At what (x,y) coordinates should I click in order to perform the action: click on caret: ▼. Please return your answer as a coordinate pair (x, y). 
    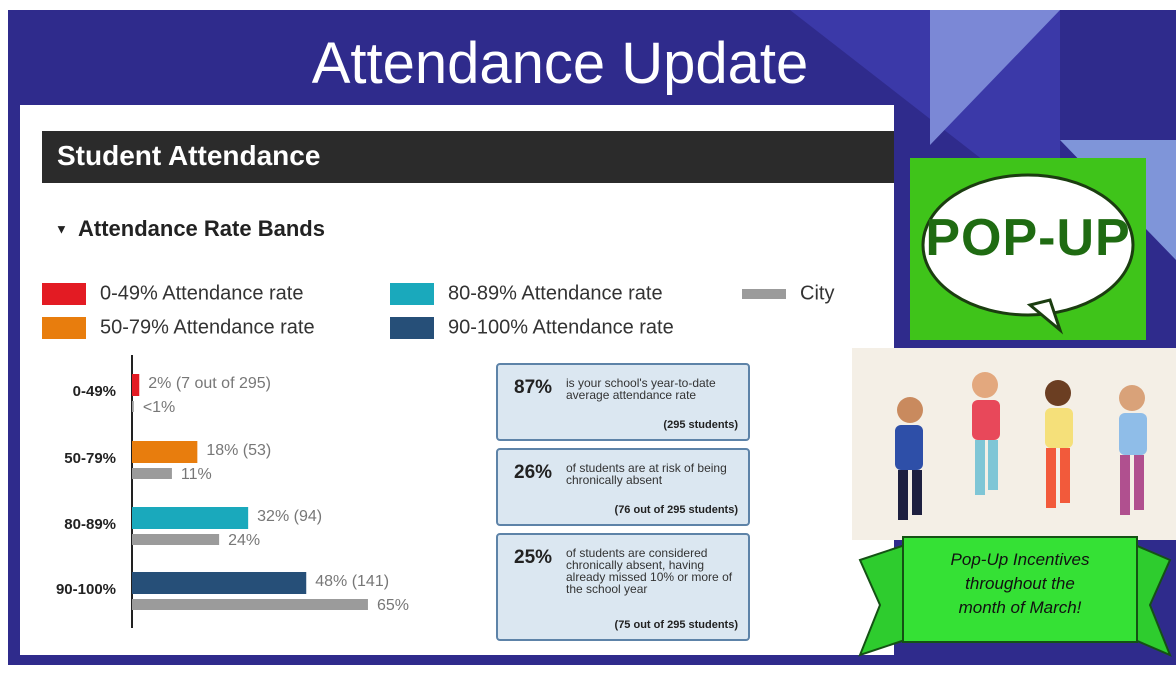
    Looking at the image, I should click on (61, 228).